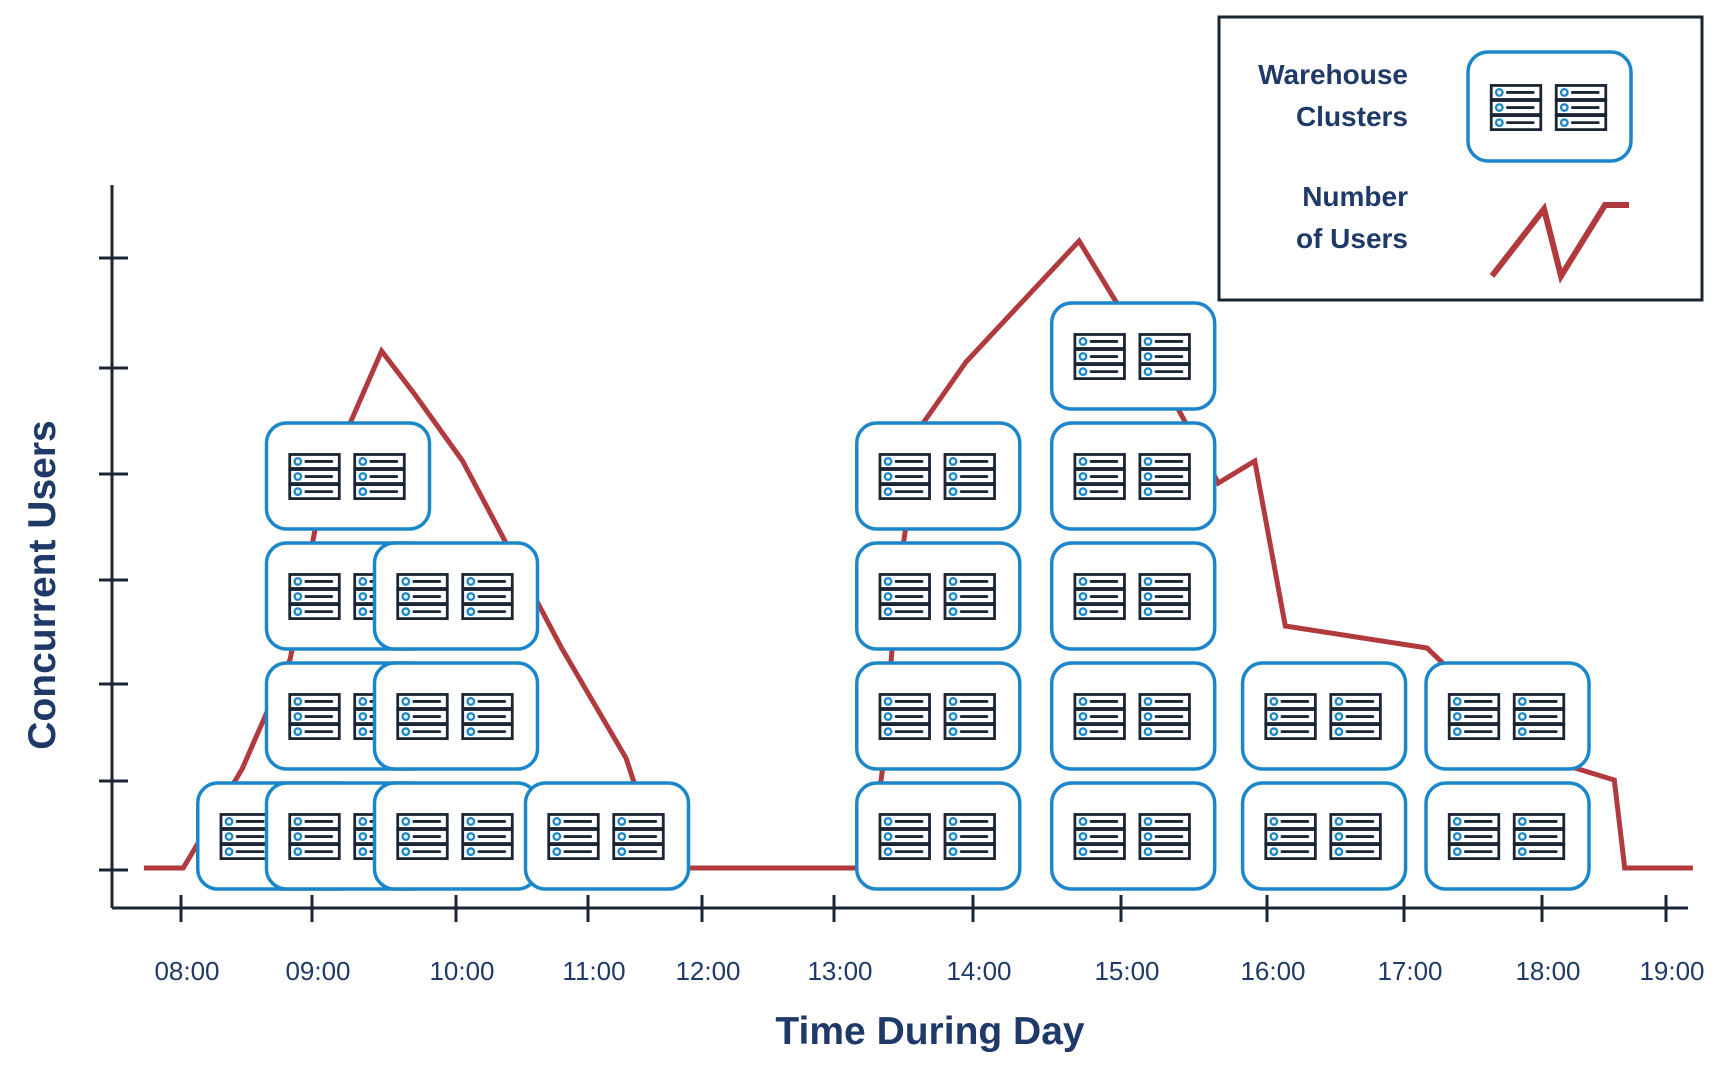 This screenshot has width=1715, height=1079. What do you see at coordinates (1547, 971) in the screenshot?
I see `x-tick-label: 18:00` at bounding box center [1547, 971].